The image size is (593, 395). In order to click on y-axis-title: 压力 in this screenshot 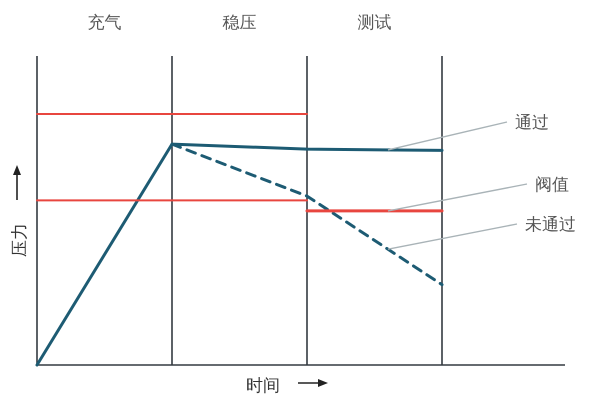, I will do `click(20, 240)`.